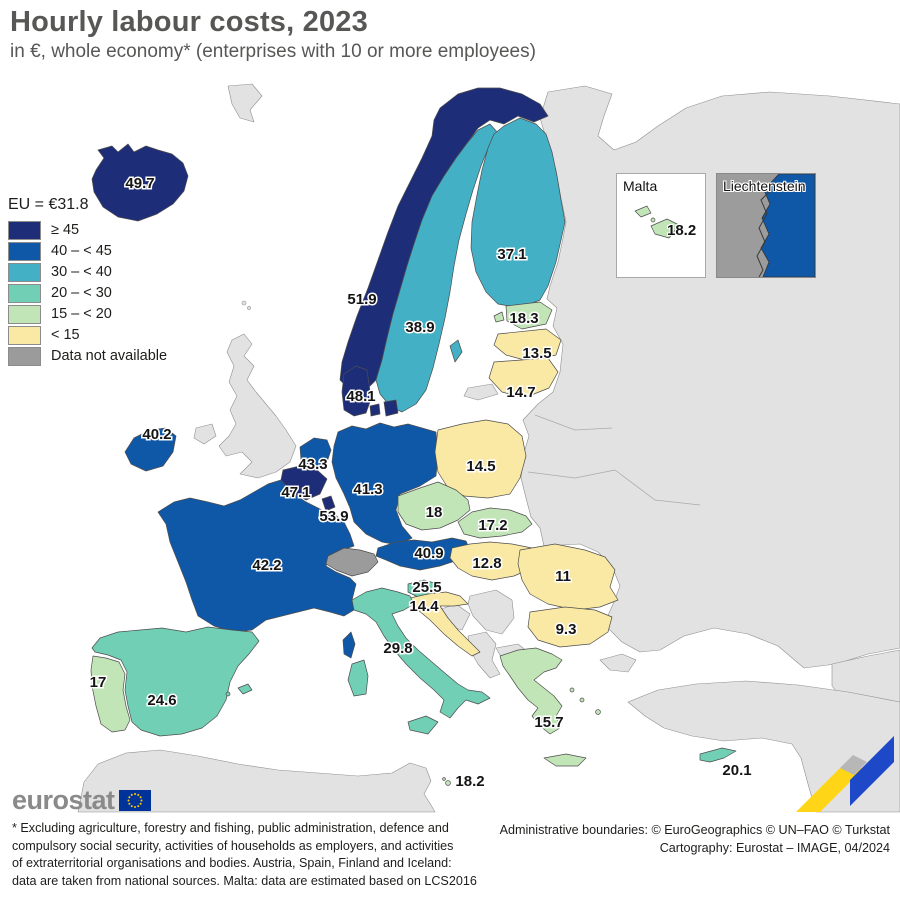 This screenshot has height=900, width=900. I want to click on faroe-island, so click(249, 308).